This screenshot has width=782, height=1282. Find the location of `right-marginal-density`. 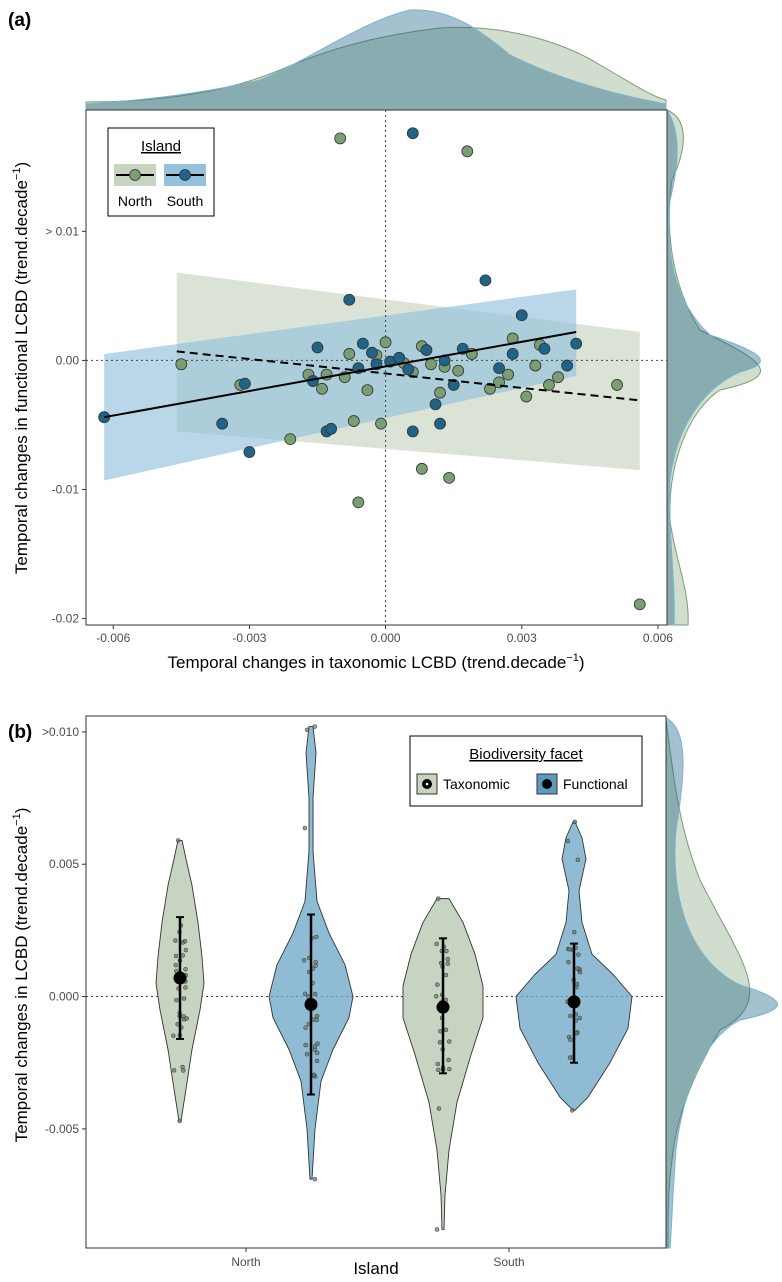

right-marginal-density is located at coordinates (713, 367).